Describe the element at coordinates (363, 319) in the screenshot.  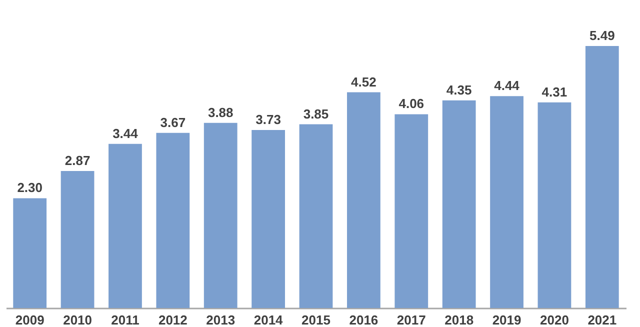
I see `x-tick-label: 2016` at that location.